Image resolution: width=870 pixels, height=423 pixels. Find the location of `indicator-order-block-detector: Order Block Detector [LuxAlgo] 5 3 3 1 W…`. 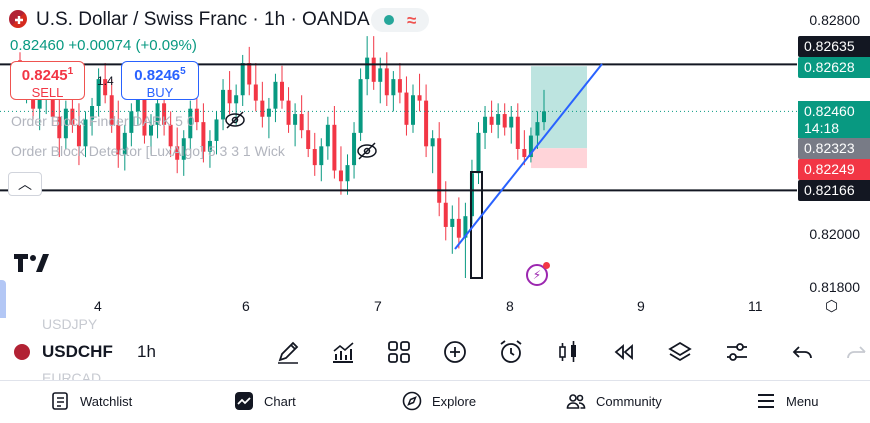

indicator-order-block-detector: Order Block Detector [LuxAlgo] 5 3 3 1 W… is located at coordinates (148, 151).